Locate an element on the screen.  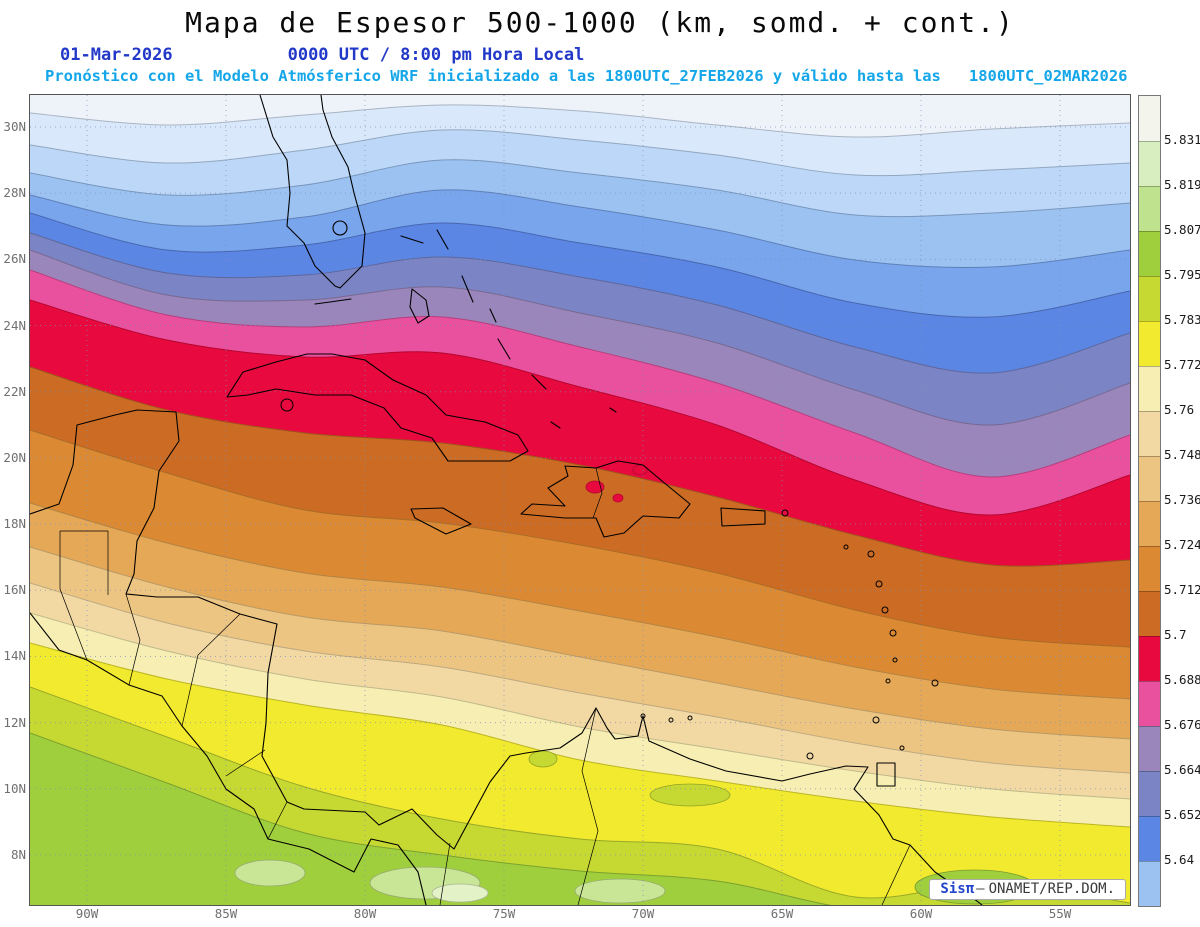
run-time: 0000 UTC / 8:00 pm Hora Local is located at coordinates (436, 55).